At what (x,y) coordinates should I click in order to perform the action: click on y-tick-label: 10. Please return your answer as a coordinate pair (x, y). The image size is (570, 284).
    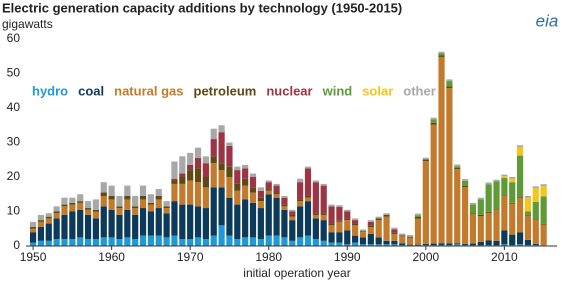
    Looking at the image, I should click on (14, 211).